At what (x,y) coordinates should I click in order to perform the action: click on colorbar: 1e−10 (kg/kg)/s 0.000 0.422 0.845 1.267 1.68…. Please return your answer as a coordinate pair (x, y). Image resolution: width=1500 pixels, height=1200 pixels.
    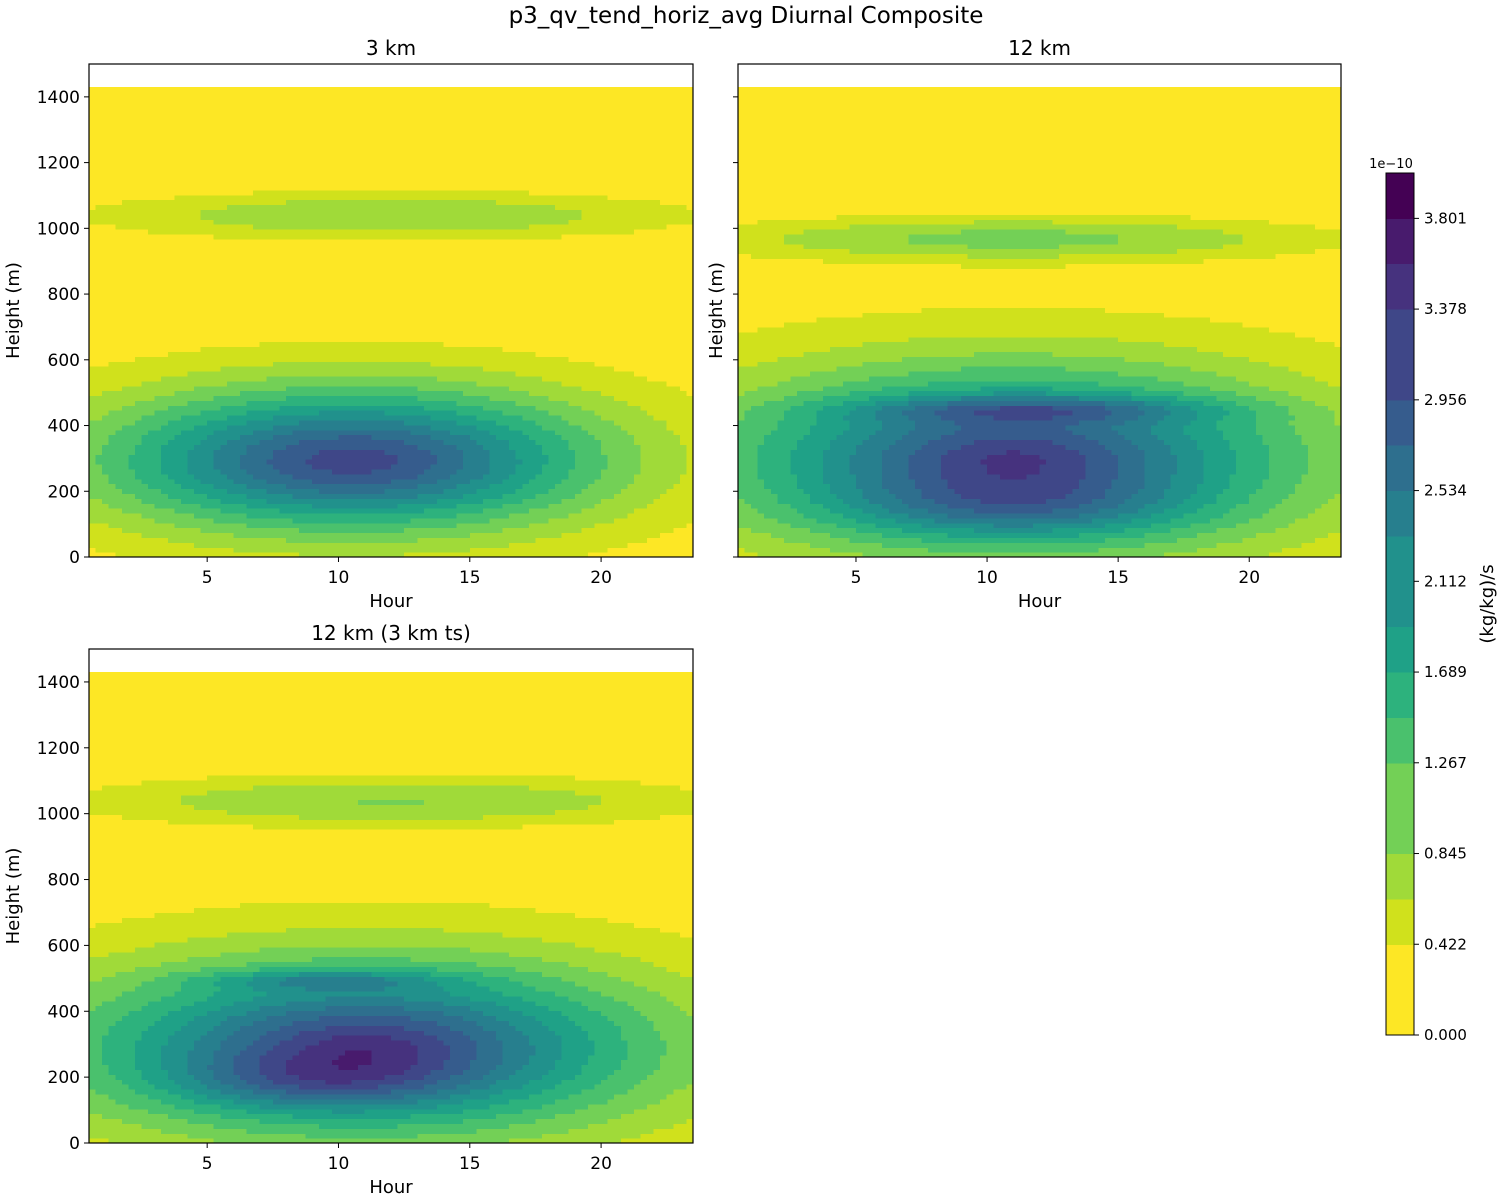
    Looking at the image, I should click on (1433, 600).